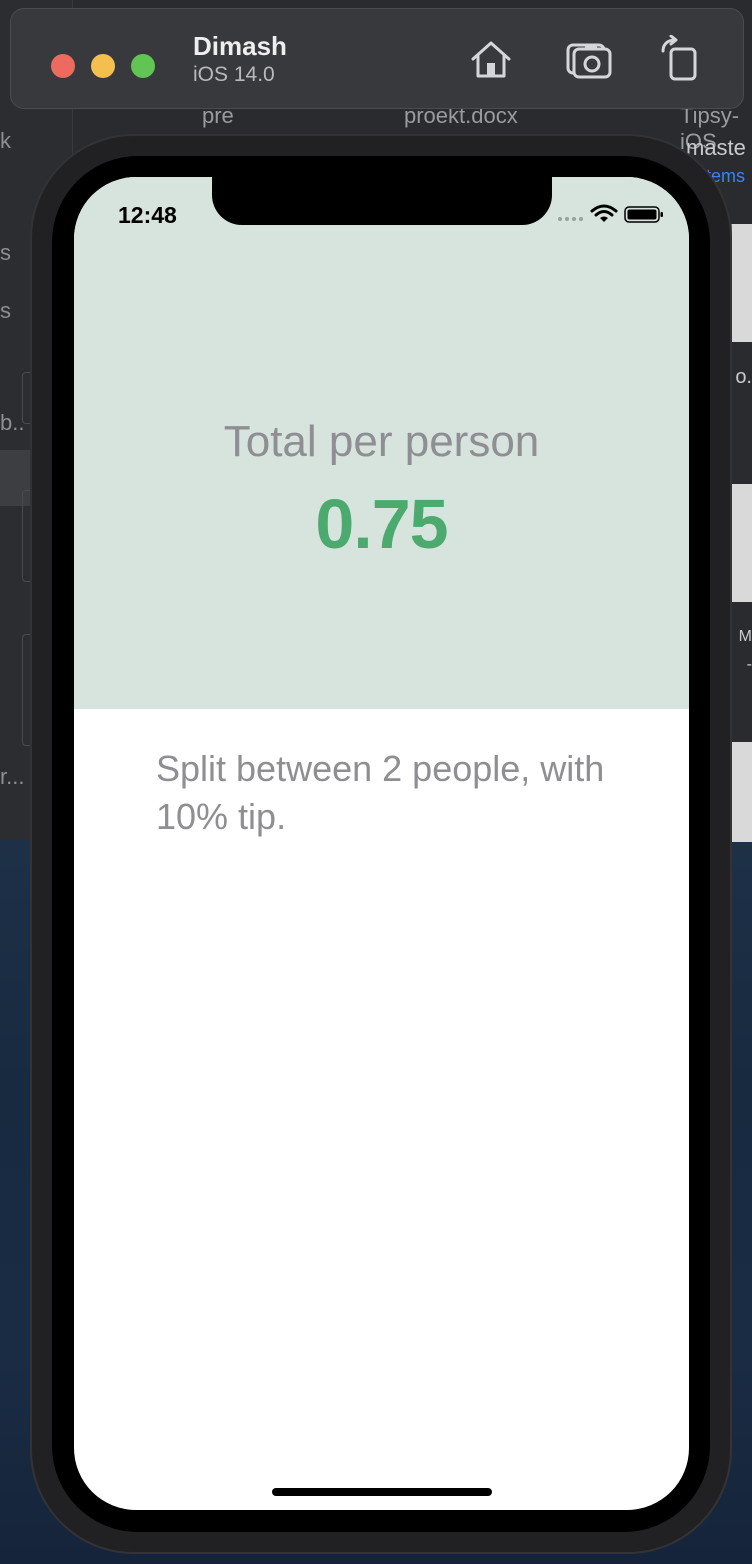 This screenshot has height=1564, width=752. What do you see at coordinates (570, 219) in the screenshot?
I see `cellular-signal-icon` at bounding box center [570, 219].